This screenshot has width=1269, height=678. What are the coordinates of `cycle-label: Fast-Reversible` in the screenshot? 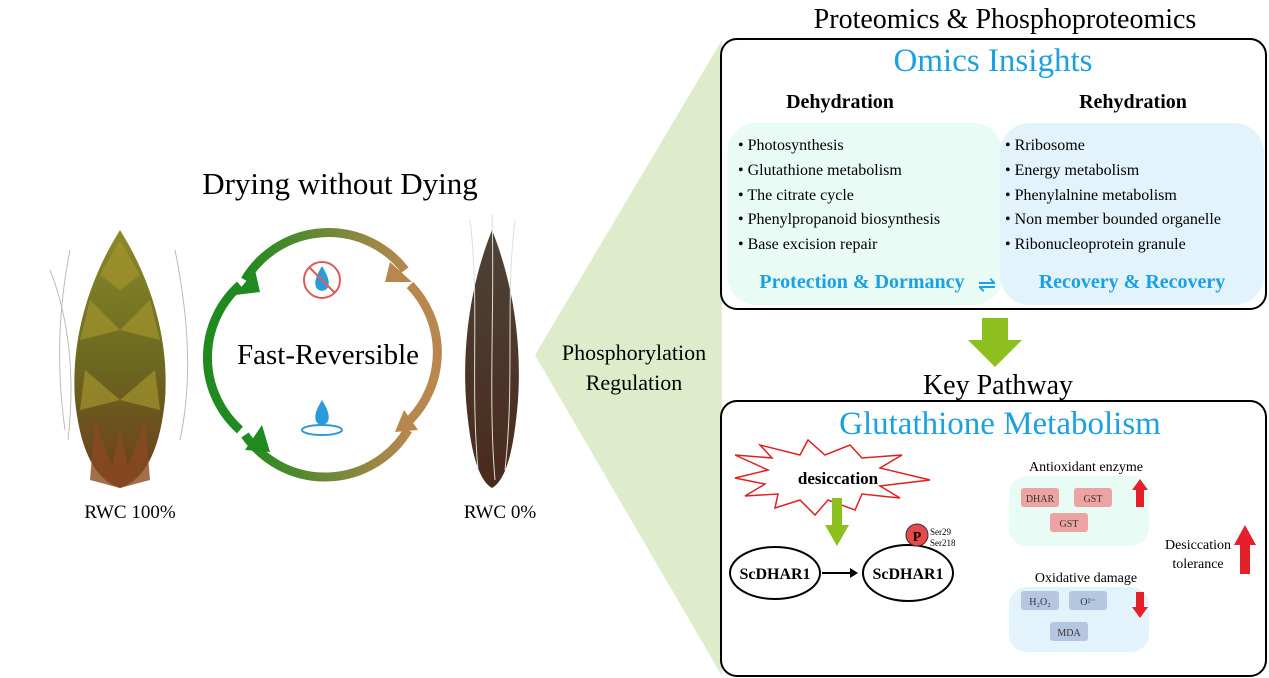 It's located at (328, 355).